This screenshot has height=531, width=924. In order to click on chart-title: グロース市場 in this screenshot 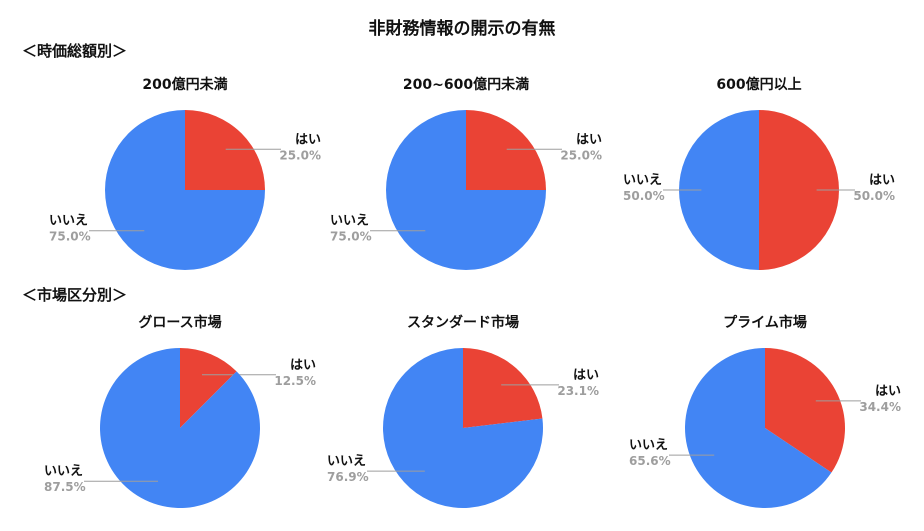, I will do `click(180, 323)`.